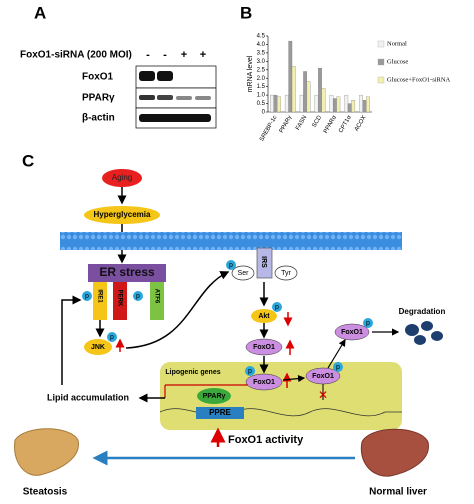 The width and height of the screenshot is (474, 504). What do you see at coordinates (98, 118) in the screenshot?
I see `row-label: β-actin` at bounding box center [98, 118].